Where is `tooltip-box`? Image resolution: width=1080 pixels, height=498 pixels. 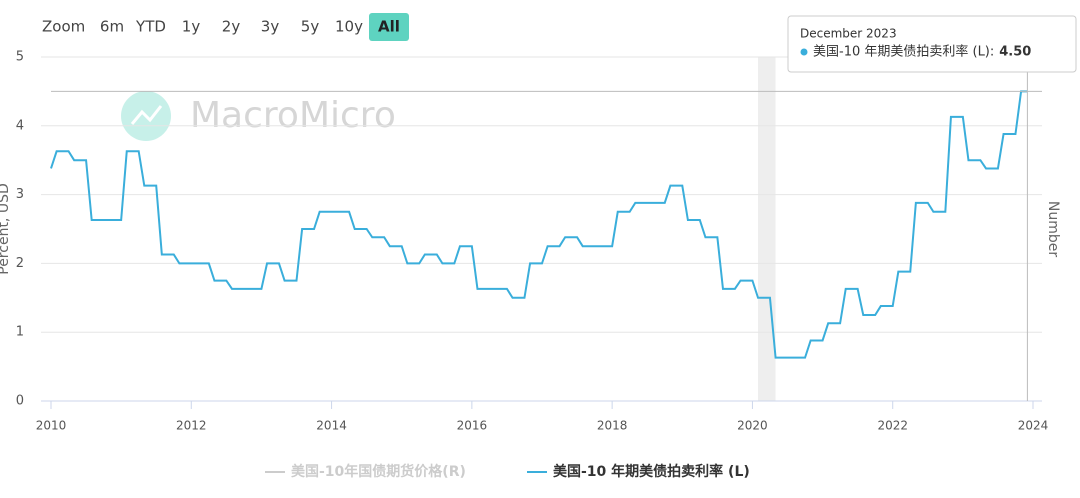 tooltip-box is located at coordinates (932, 44).